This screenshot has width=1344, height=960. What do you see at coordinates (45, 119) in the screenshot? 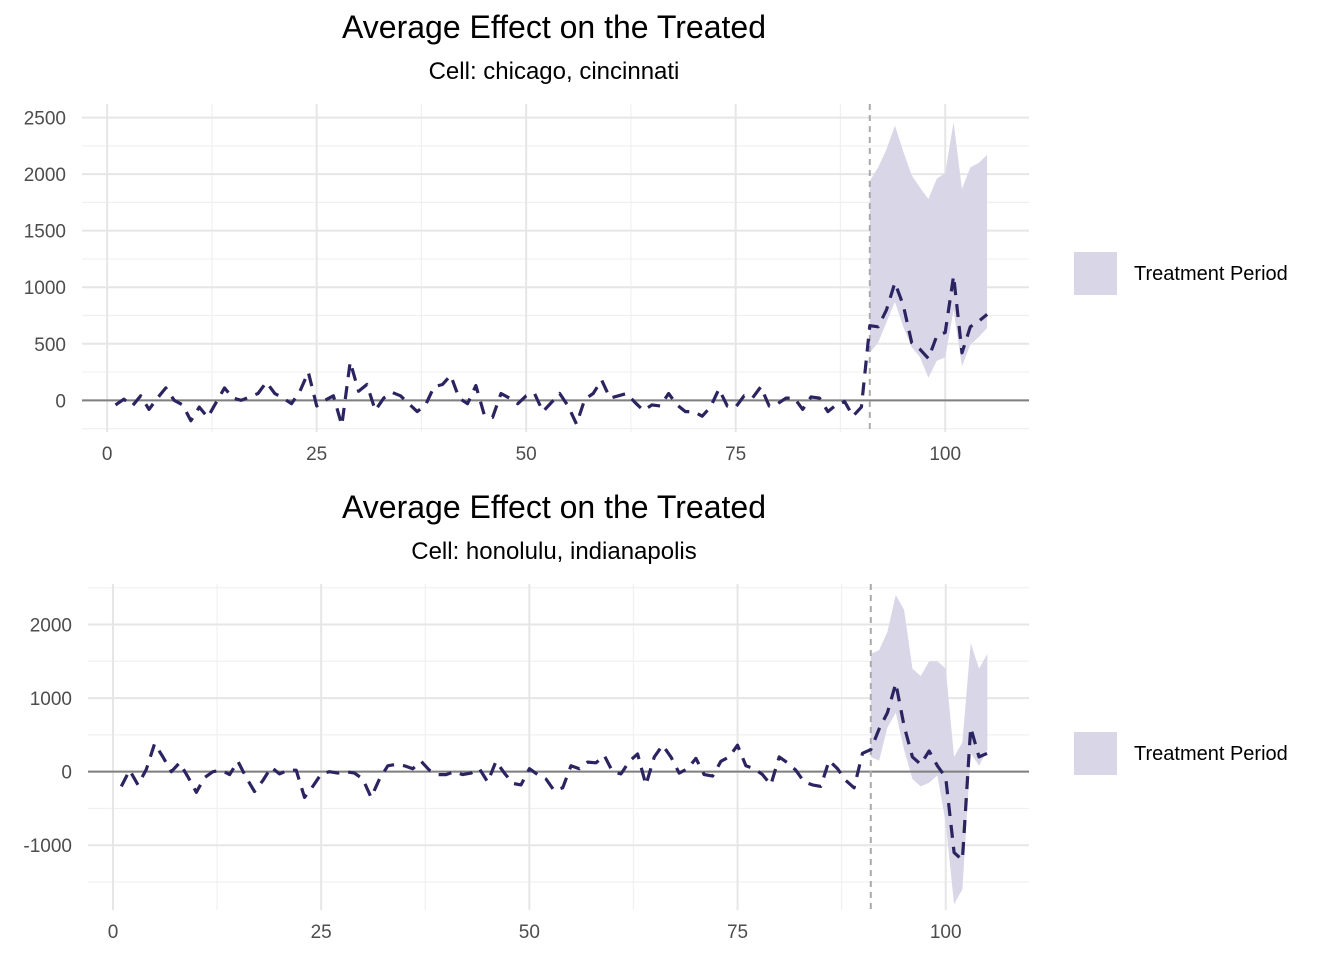
I see `y-tick-label: 2500` at bounding box center [45, 119].